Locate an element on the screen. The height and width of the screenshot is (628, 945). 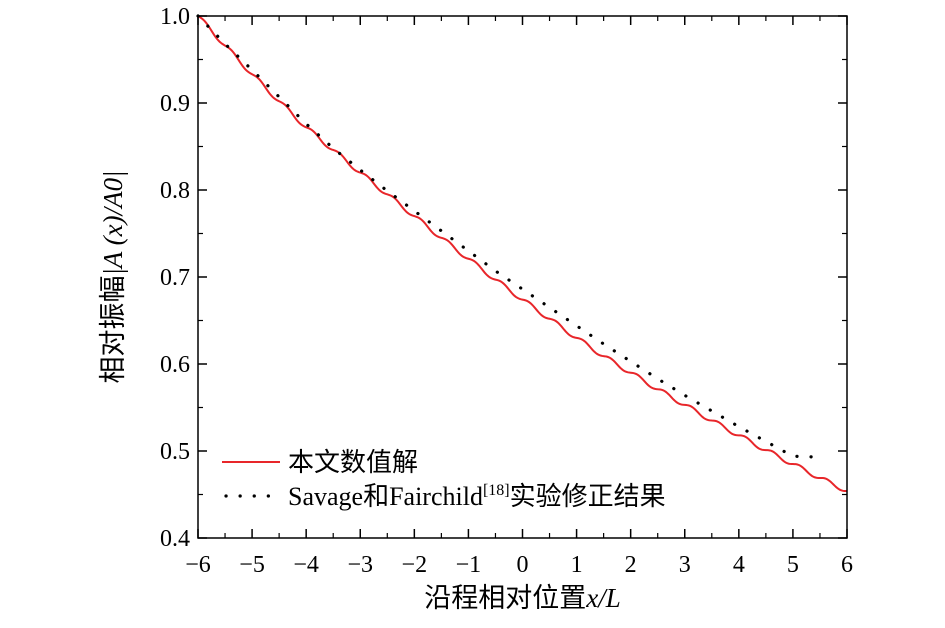
y-tick-label: 0.5 is located at coordinates (175, 452).